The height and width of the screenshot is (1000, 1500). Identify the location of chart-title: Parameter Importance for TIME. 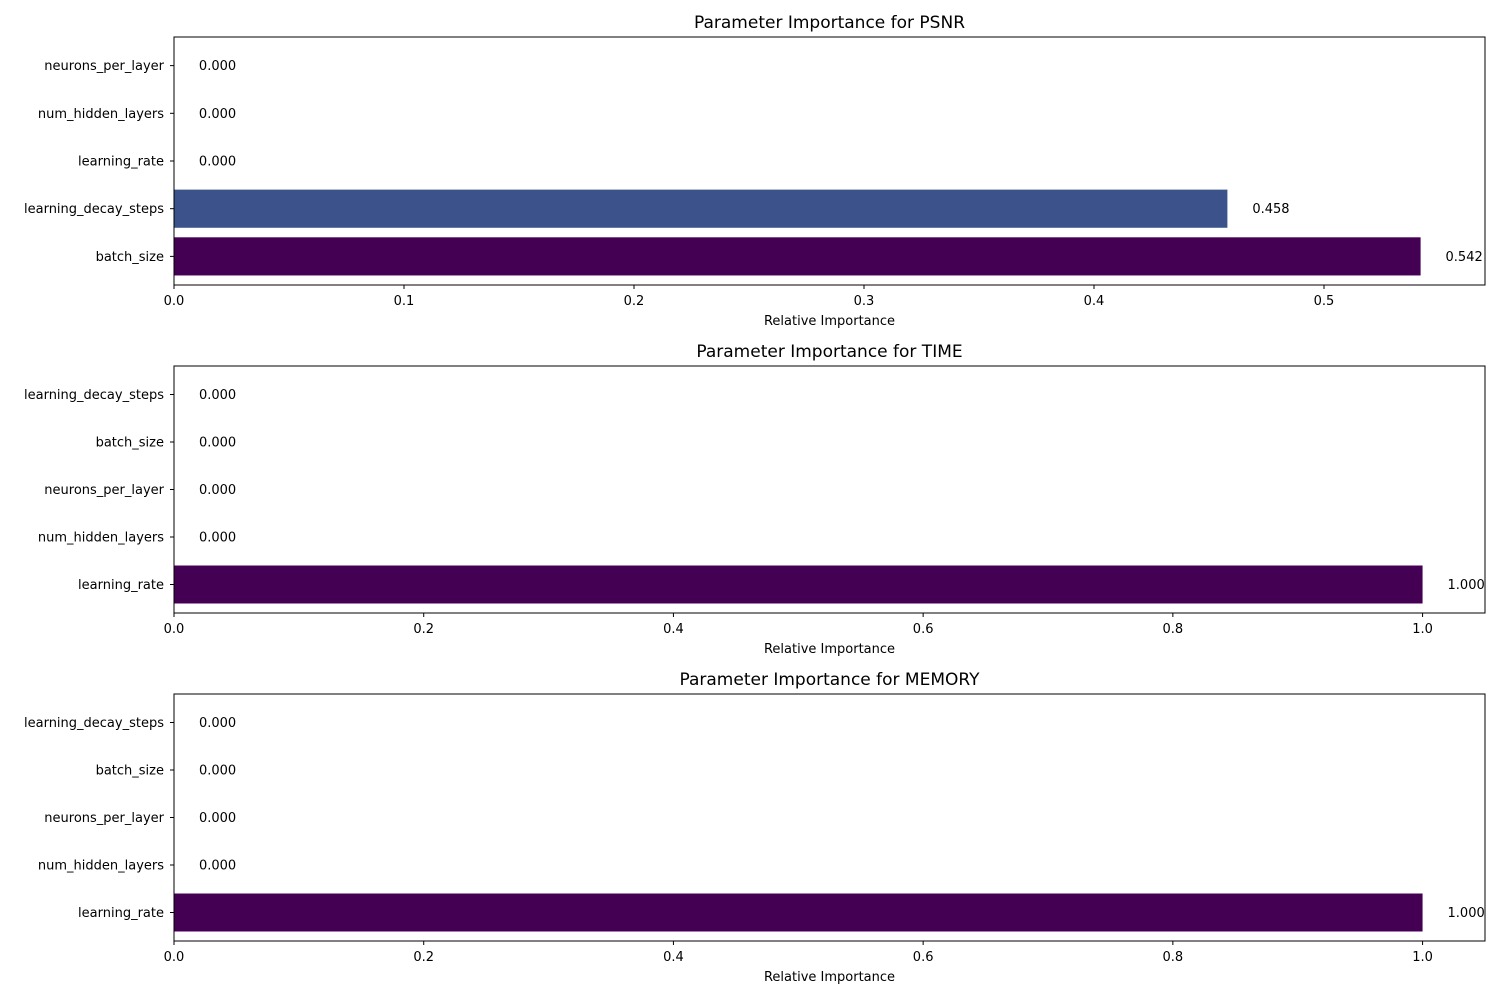
(829, 352).